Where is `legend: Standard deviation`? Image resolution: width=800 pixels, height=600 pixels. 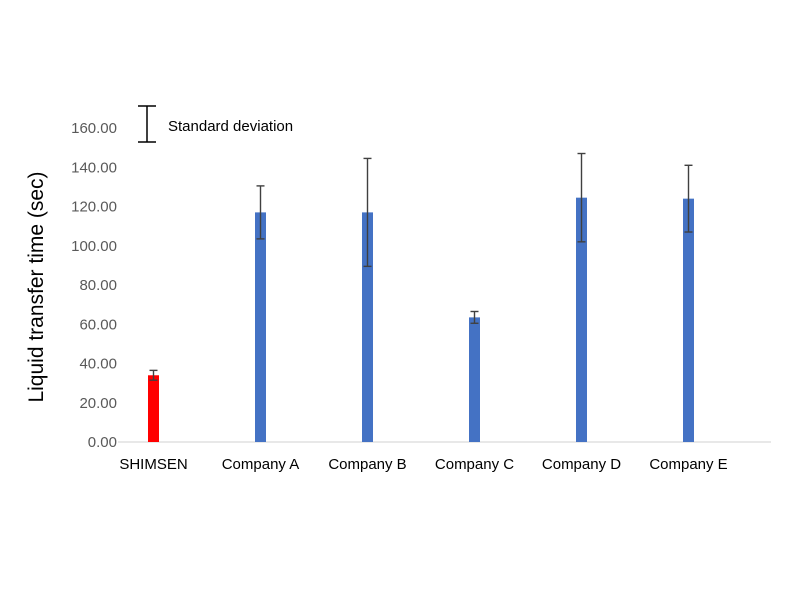 legend: Standard deviation is located at coordinates (215, 124).